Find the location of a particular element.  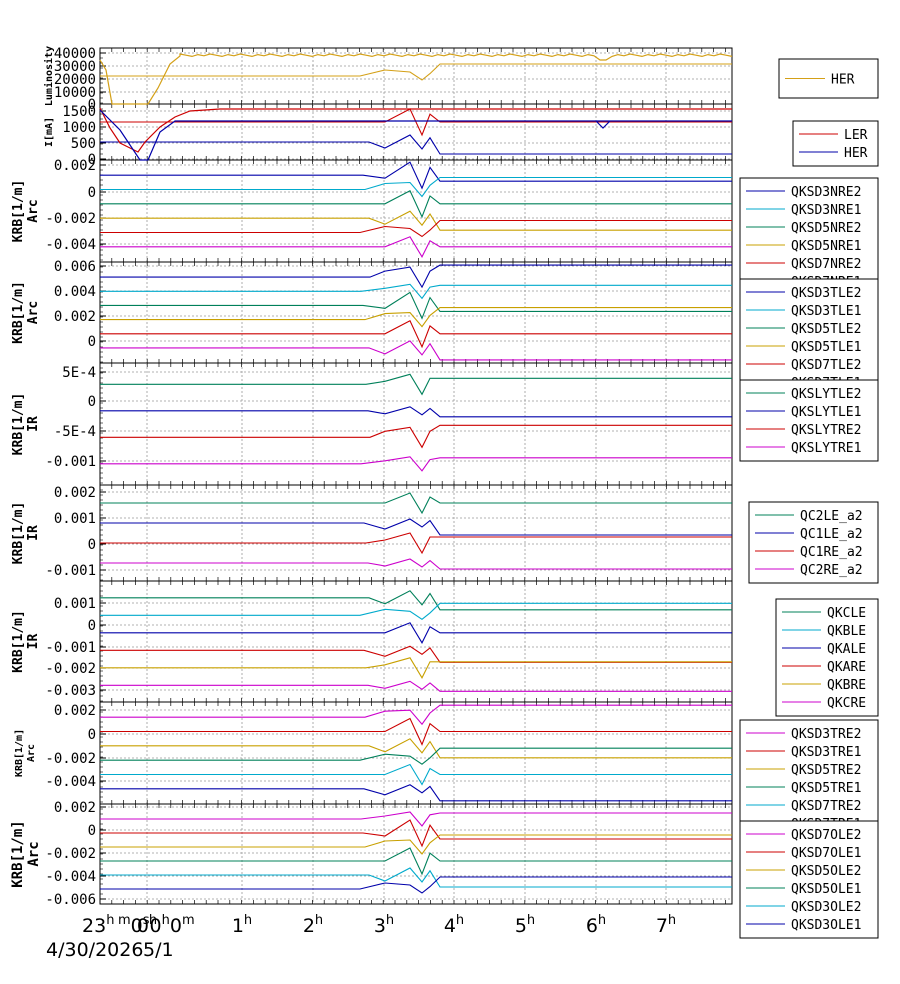

y-axis-label: Luminosity is located at coordinates (49, 76).